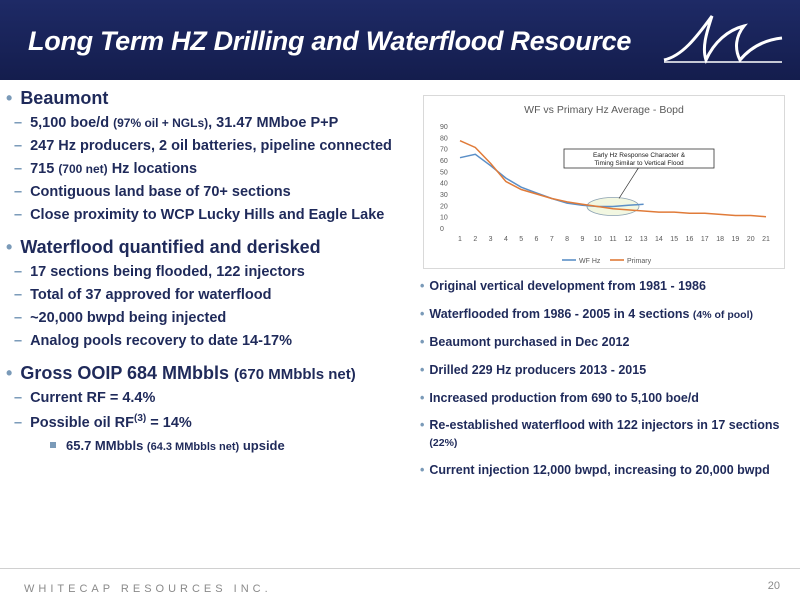  I want to click on list-item: • Drilled 229 Hz producers 2013 - 2015, so click(533, 369).